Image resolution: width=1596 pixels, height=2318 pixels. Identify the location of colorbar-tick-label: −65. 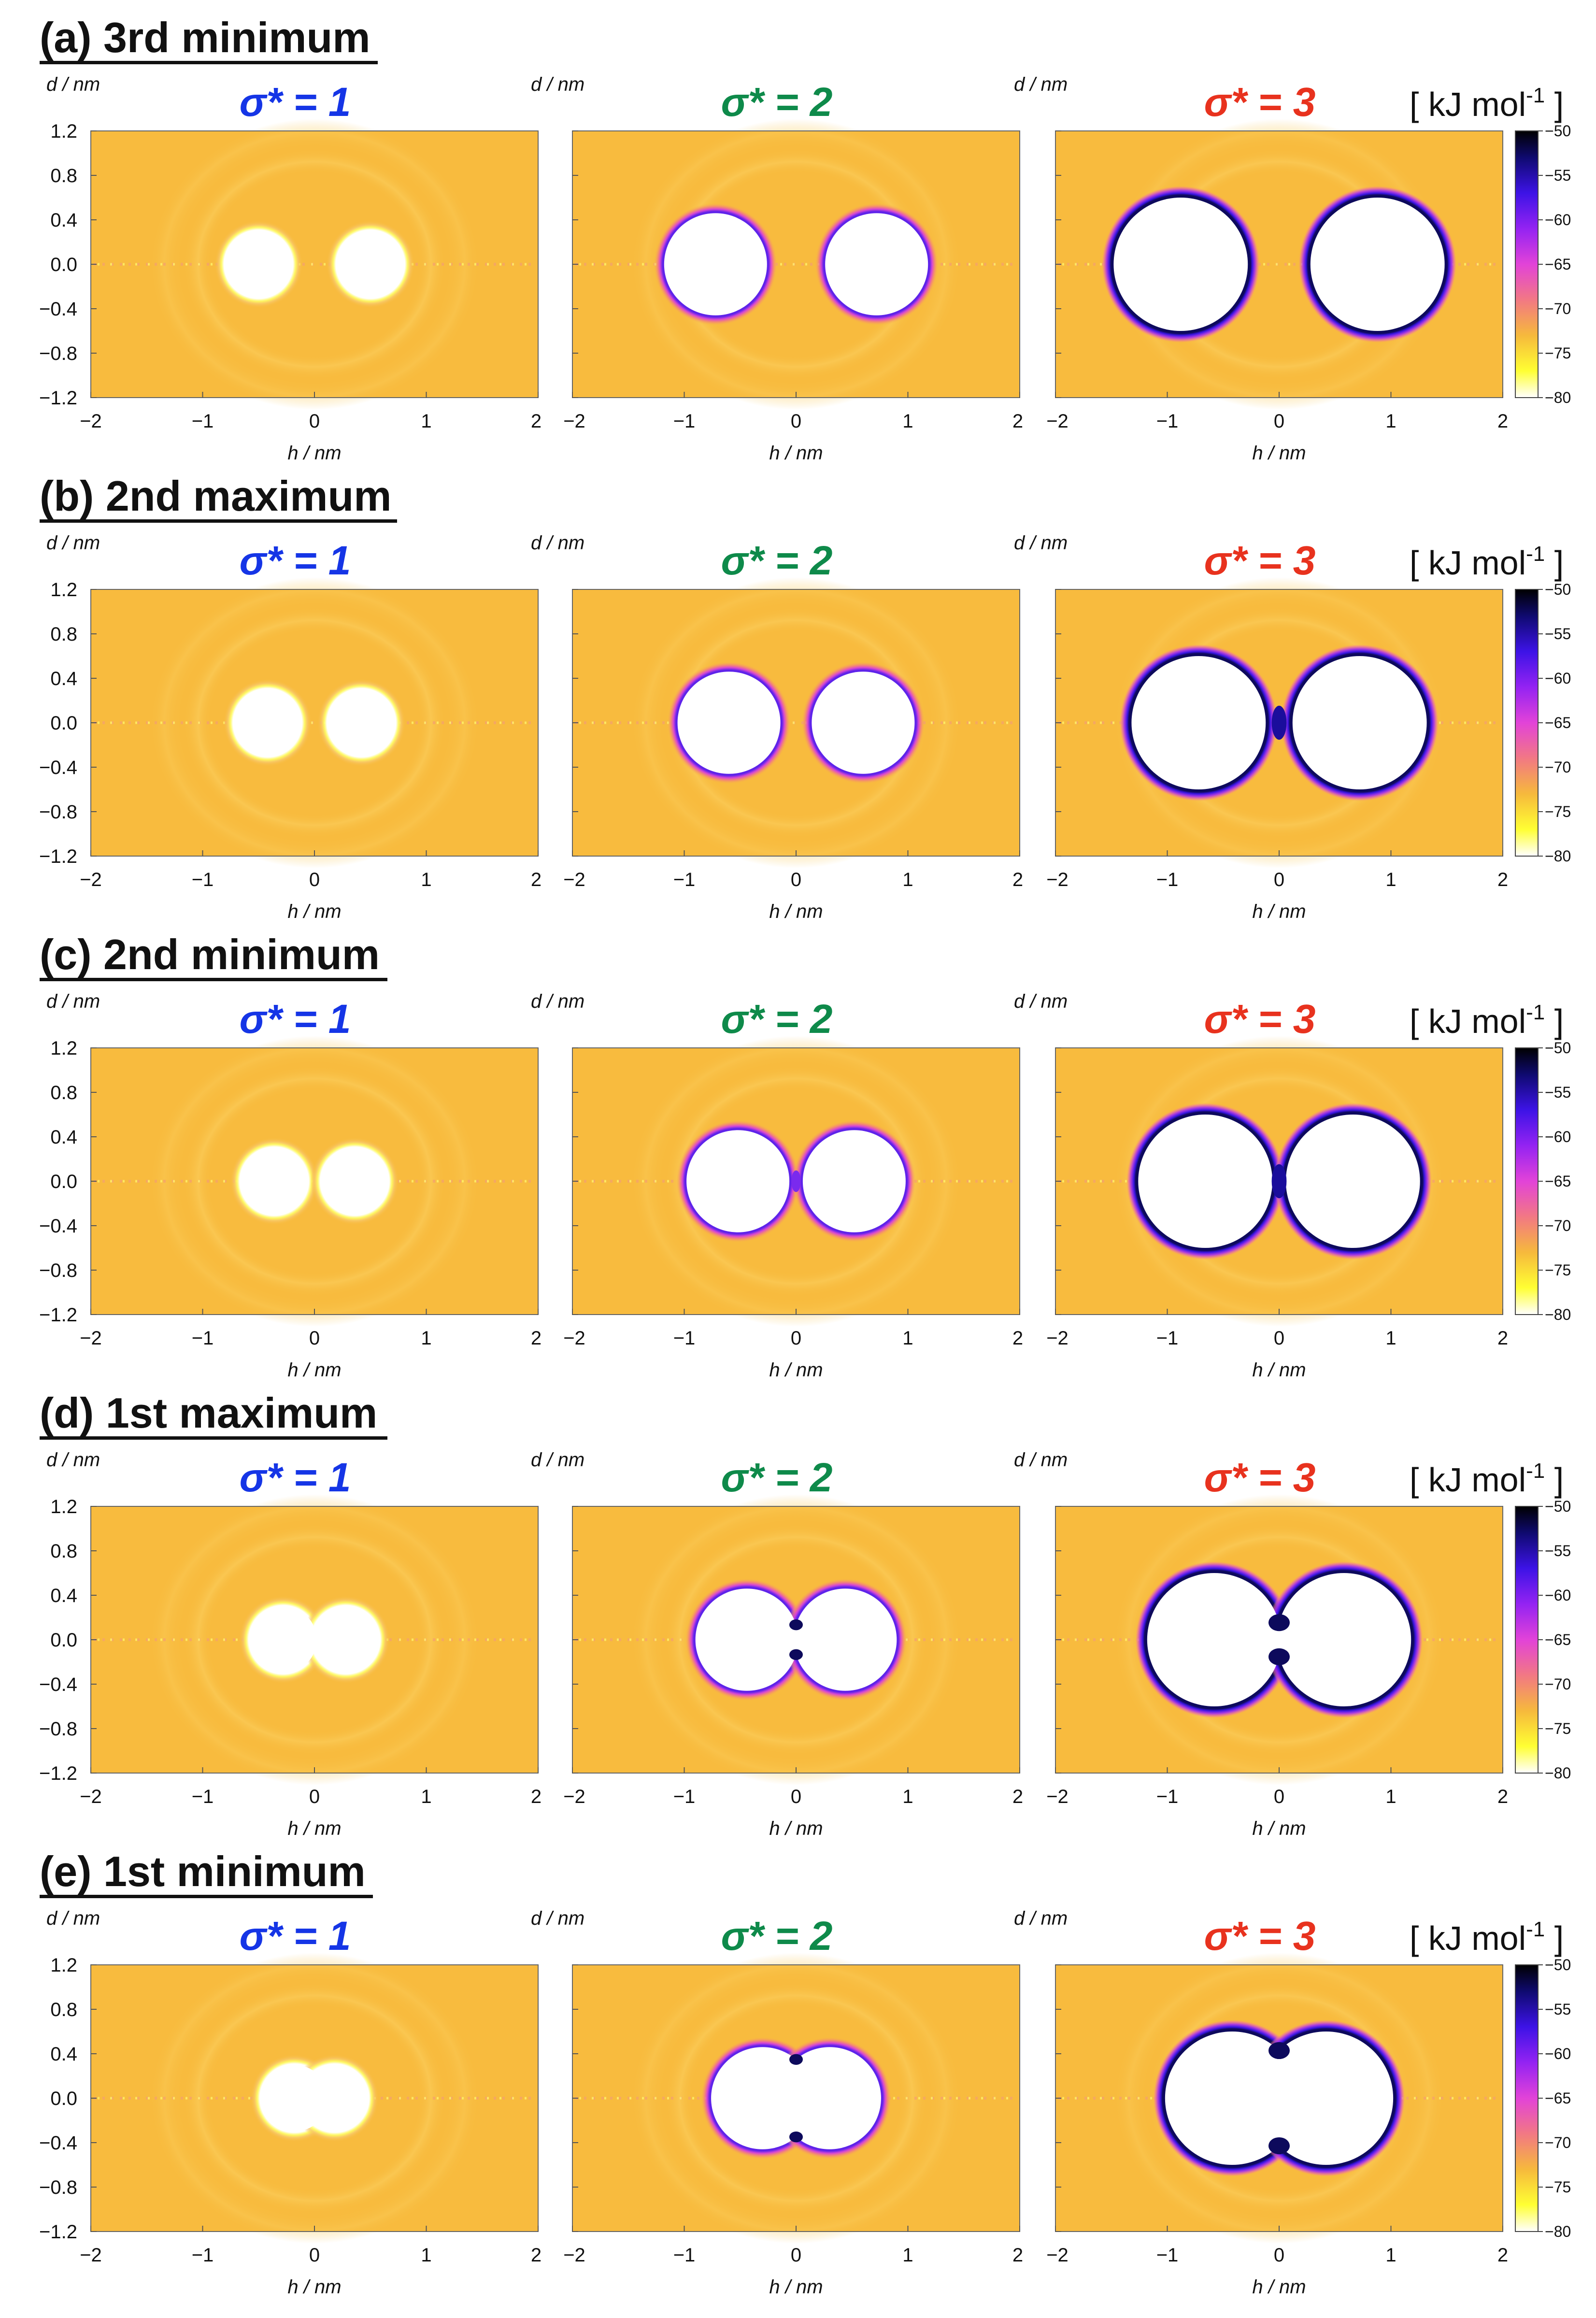
(1558, 1639).